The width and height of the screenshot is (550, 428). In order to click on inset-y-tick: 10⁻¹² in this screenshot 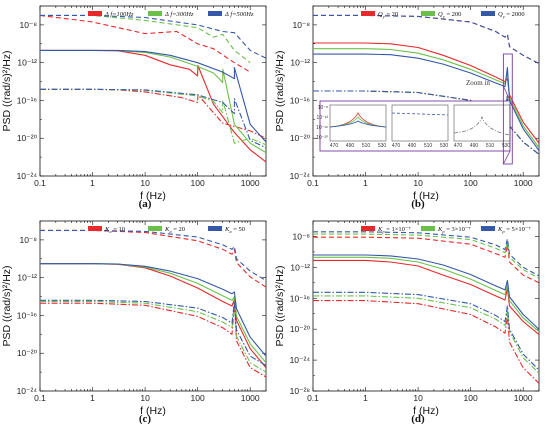, I will do `click(322, 118)`.